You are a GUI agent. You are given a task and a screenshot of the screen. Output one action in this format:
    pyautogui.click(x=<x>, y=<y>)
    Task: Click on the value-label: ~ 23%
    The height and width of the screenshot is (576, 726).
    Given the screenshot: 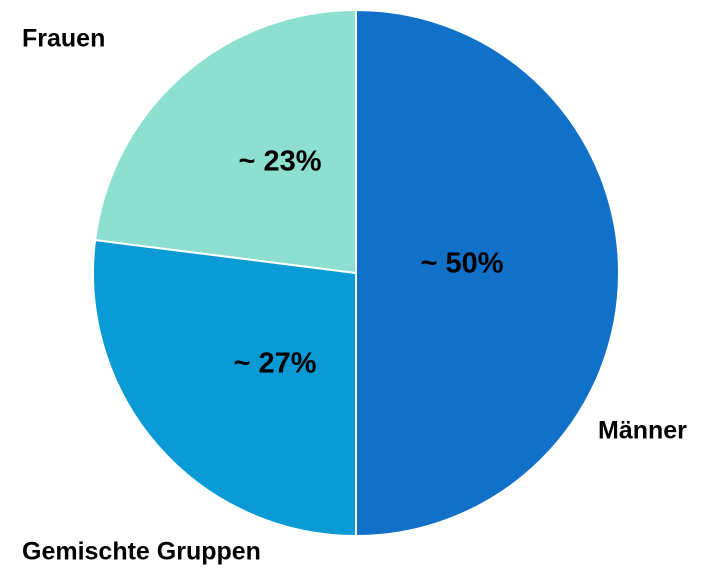 What is the action you would take?
    pyautogui.click(x=279, y=162)
    